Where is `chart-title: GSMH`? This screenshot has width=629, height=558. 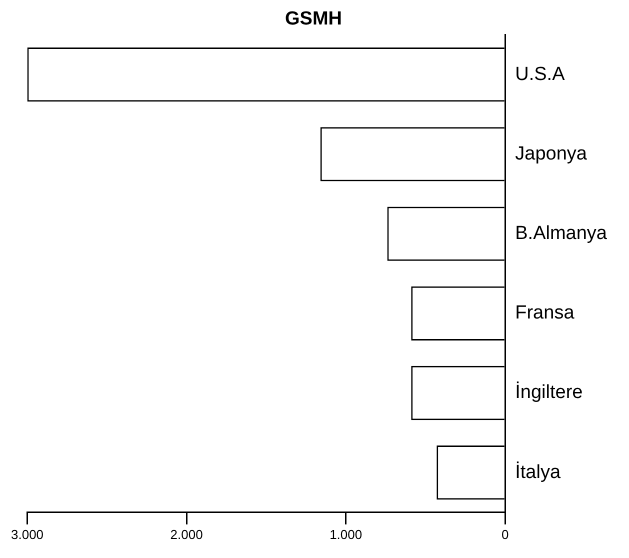
chart-title: GSMH is located at coordinates (313, 19).